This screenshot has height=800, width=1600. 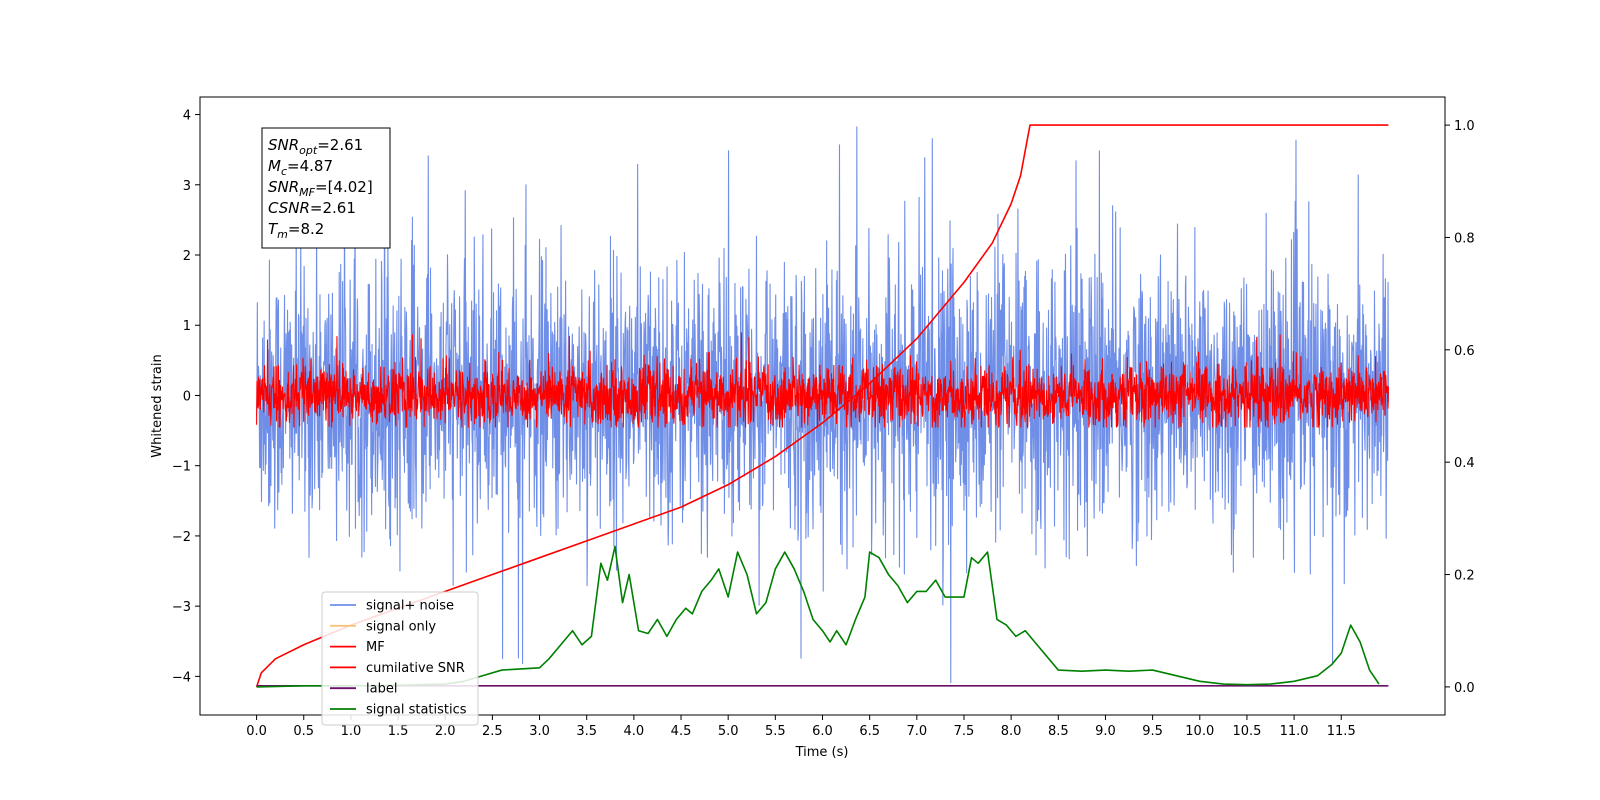 What do you see at coordinates (415, 668) in the screenshot?
I see `legend-label: cumilative SNR` at bounding box center [415, 668].